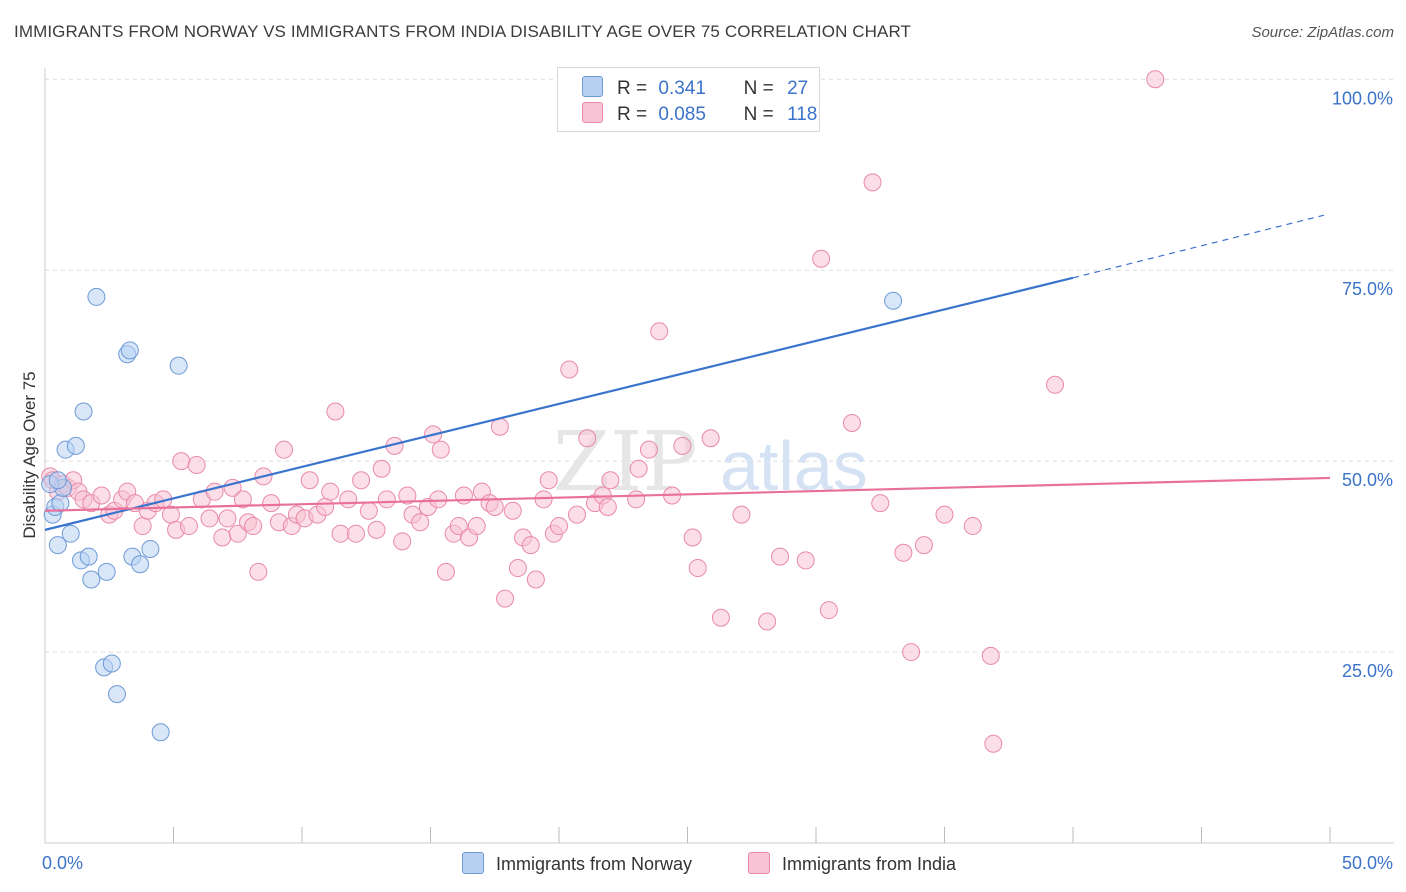  I want to click on y-tick-label: 100.0%, so click(1362, 98).